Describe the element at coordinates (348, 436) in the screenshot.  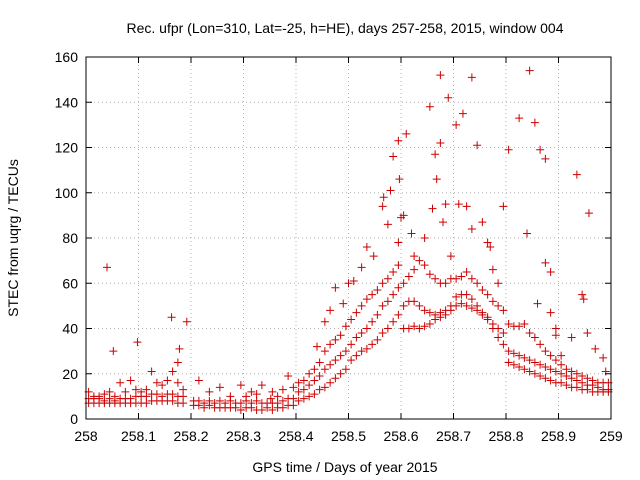
I see `x-tick-label: 258.5` at that location.